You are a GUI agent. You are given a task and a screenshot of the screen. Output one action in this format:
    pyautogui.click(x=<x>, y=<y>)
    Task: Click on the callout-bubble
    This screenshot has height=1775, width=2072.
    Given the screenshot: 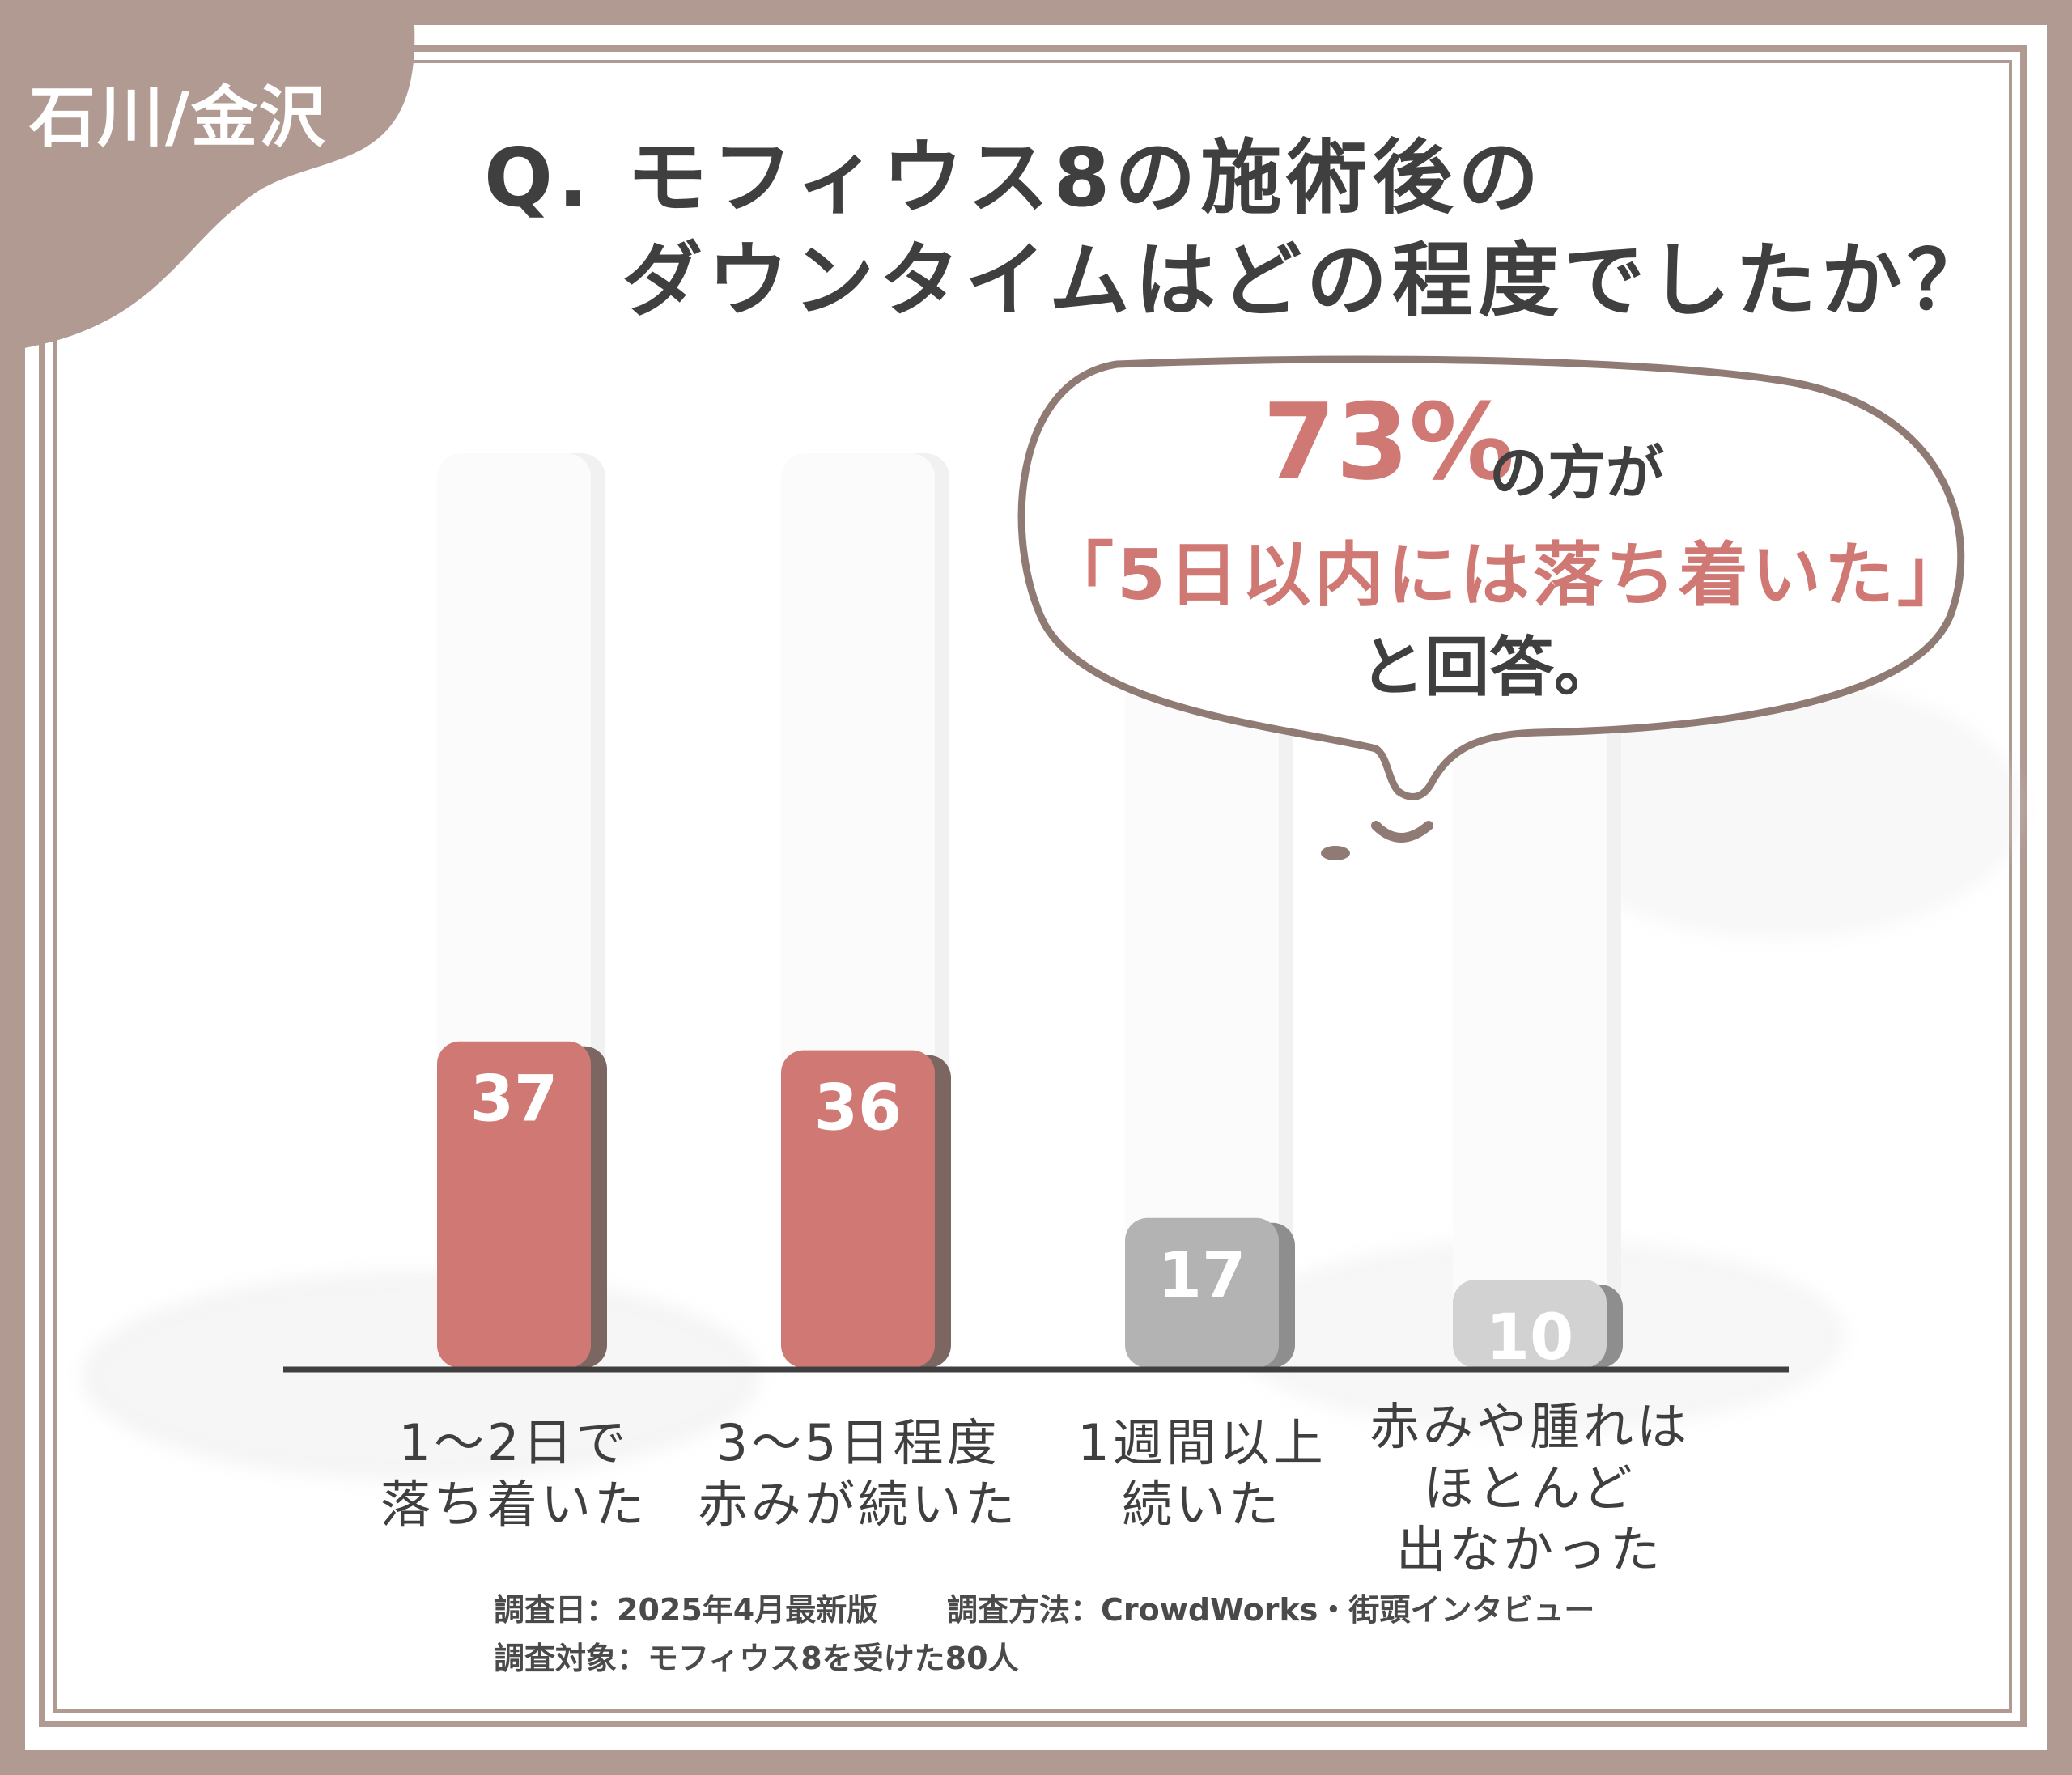 What is the action you would take?
    pyautogui.click(x=1491, y=577)
    